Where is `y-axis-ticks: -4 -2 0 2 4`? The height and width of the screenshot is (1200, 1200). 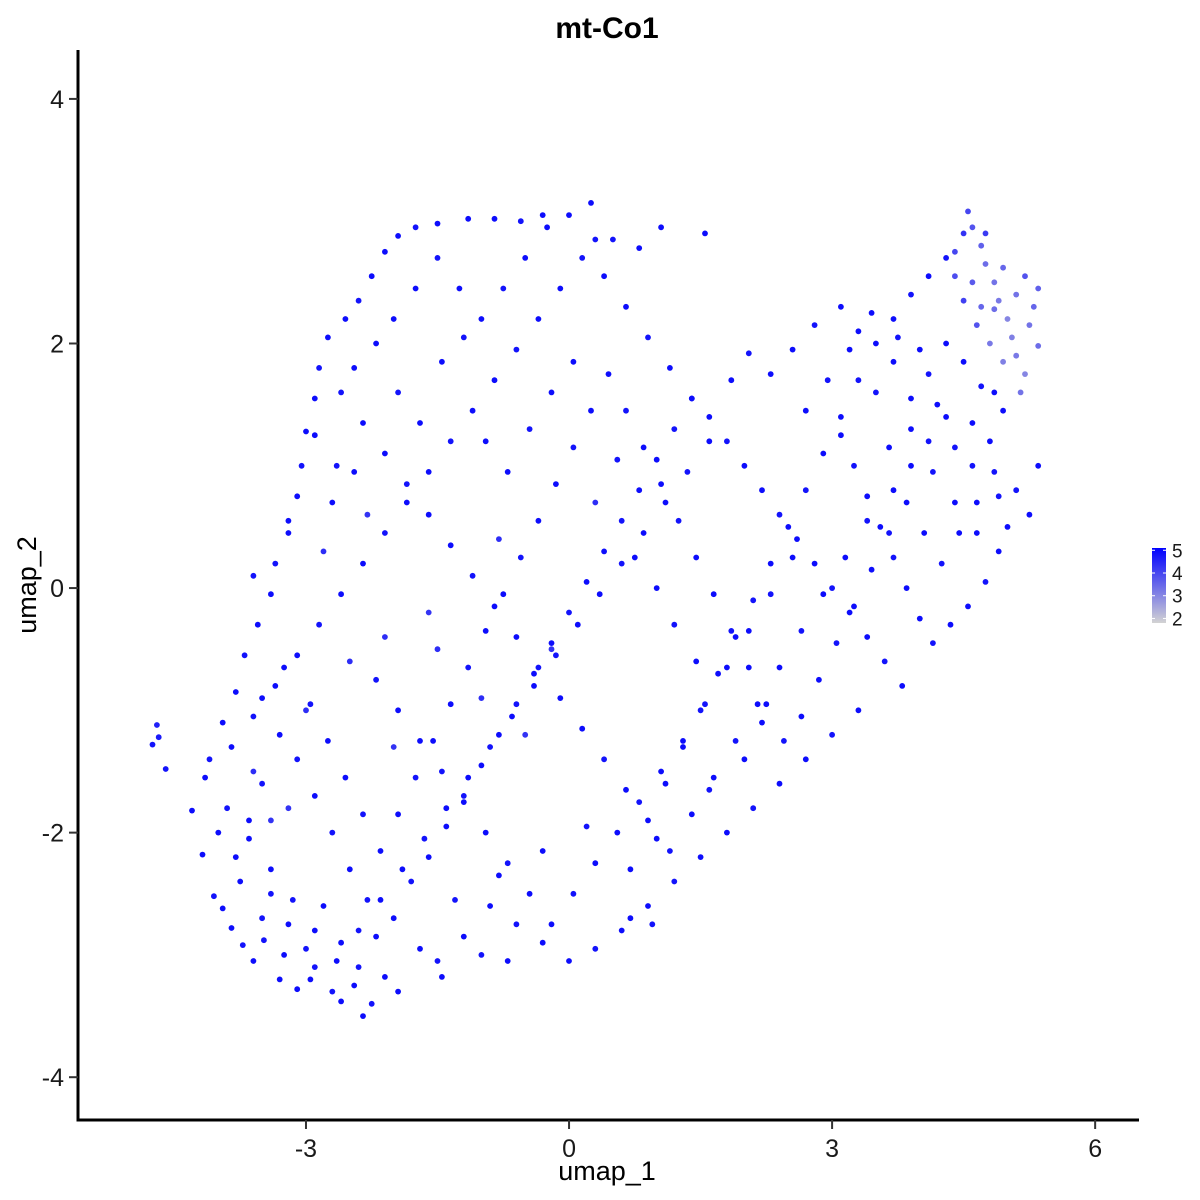
y-axis-ticks: -4 -2 0 2 4 is located at coordinates (60, 589).